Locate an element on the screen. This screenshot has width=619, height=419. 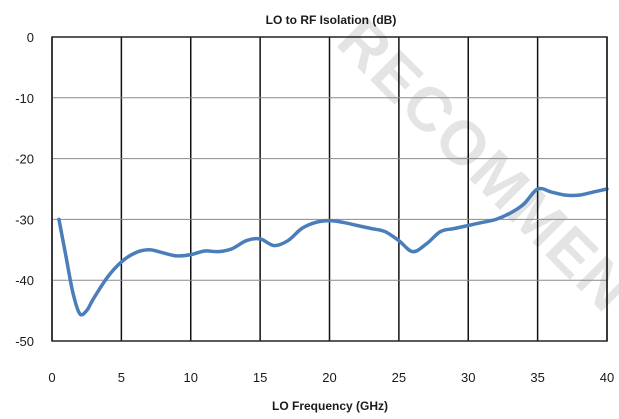
x-tick-label: 30 is located at coordinates (468, 377).